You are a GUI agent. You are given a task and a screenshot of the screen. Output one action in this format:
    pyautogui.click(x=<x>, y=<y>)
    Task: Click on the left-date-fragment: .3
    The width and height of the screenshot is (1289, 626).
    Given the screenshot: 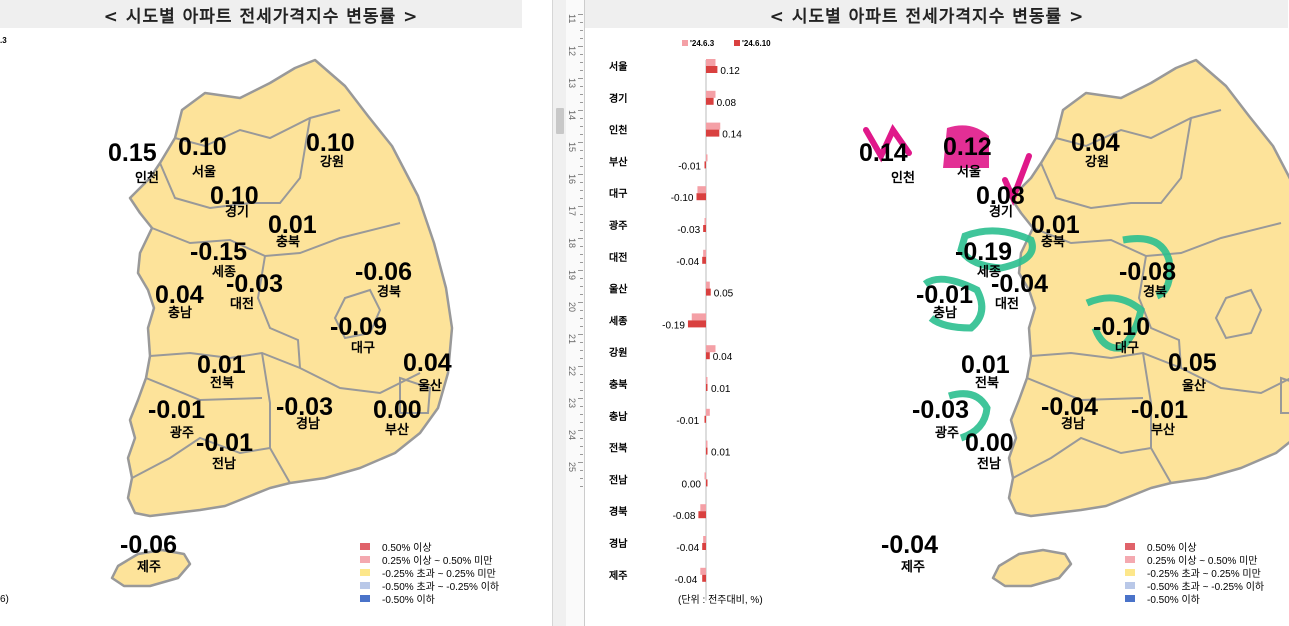 What is the action you would take?
    pyautogui.click(x=3, y=40)
    